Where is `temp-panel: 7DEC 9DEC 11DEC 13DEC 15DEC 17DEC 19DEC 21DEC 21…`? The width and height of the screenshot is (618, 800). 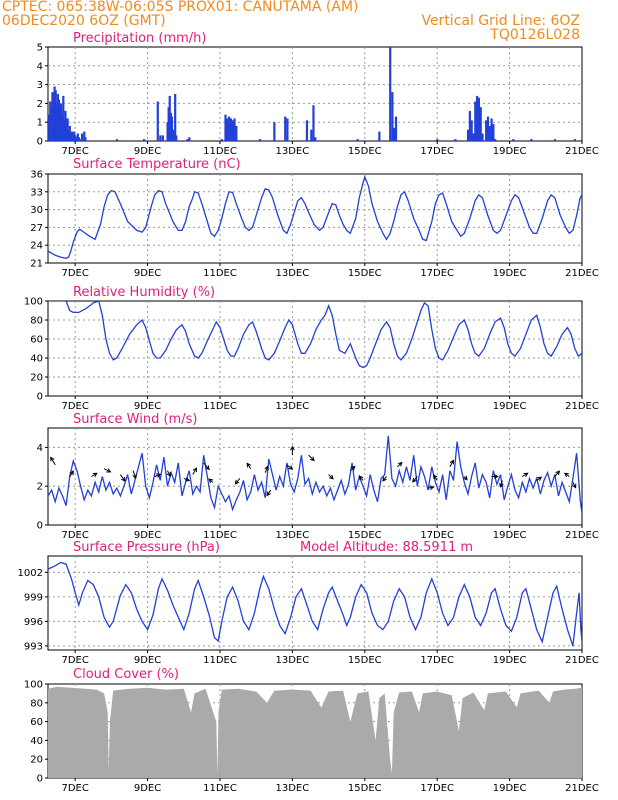
temp-panel: 7DEC 9DEC 11DEC 13DEC 15DEC 17DEC 19DEC 21DEC 21… is located at coordinates (314, 218).